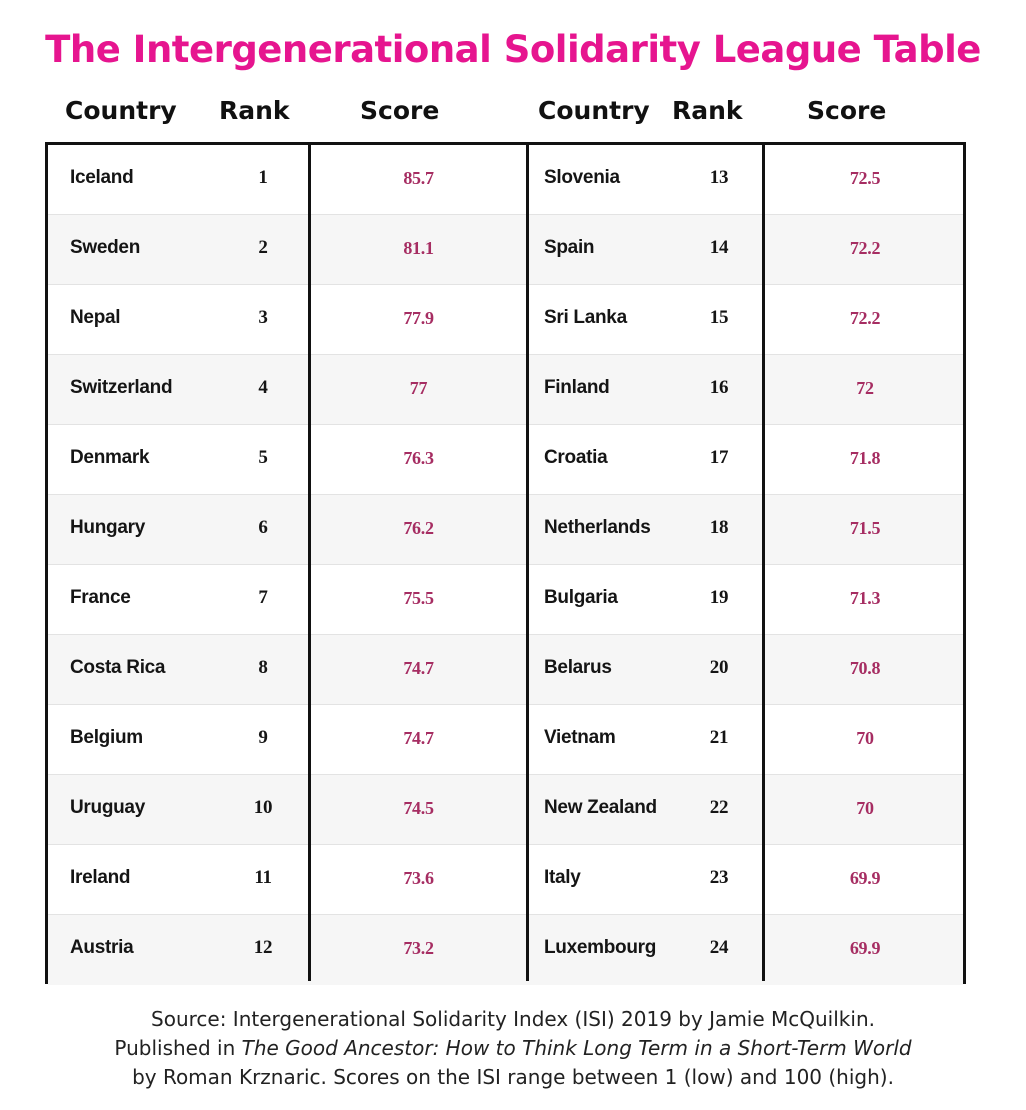 The height and width of the screenshot is (1110, 1026). Describe the element at coordinates (581, 597) in the screenshot. I see `country-cell: Bulgaria` at that location.